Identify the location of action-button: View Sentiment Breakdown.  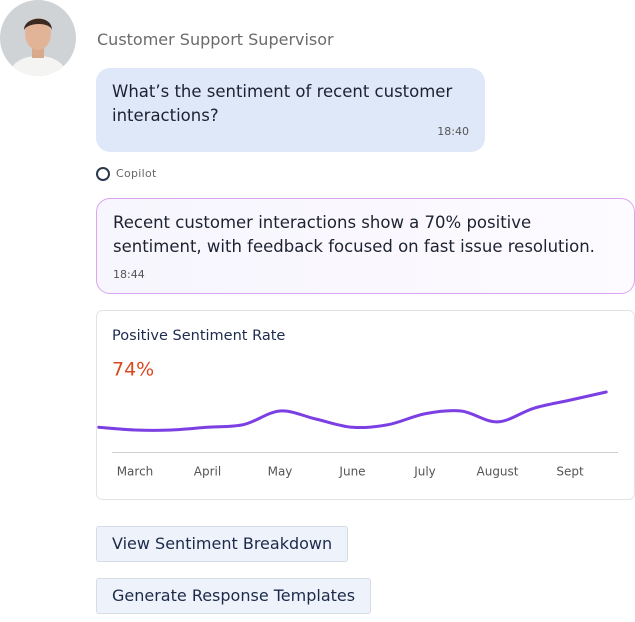
(222, 544).